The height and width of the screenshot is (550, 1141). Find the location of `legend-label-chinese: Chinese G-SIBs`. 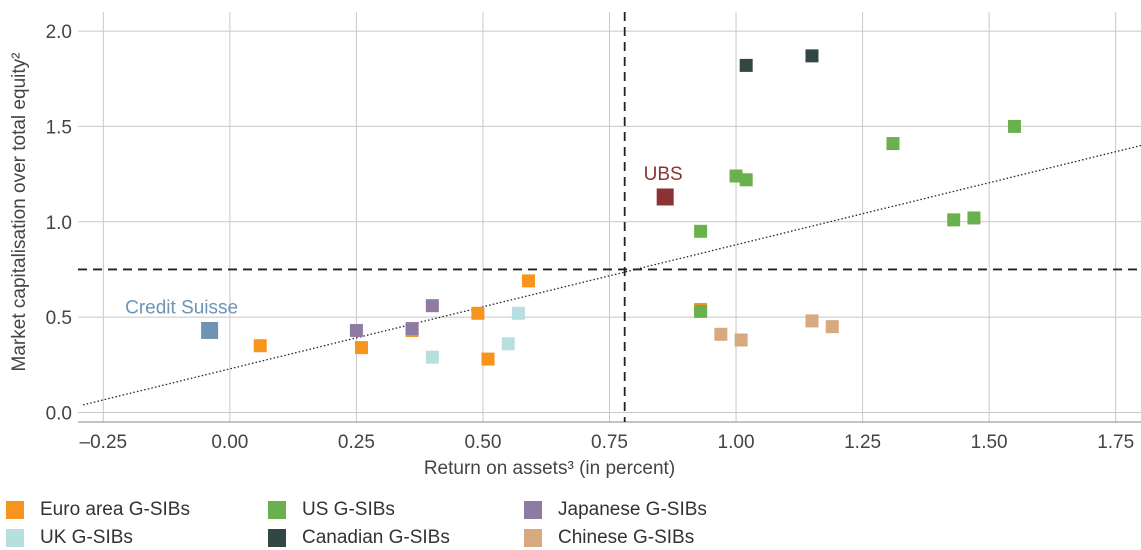

legend-label-chinese: Chinese G-SIBs is located at coordinates (626, 537).